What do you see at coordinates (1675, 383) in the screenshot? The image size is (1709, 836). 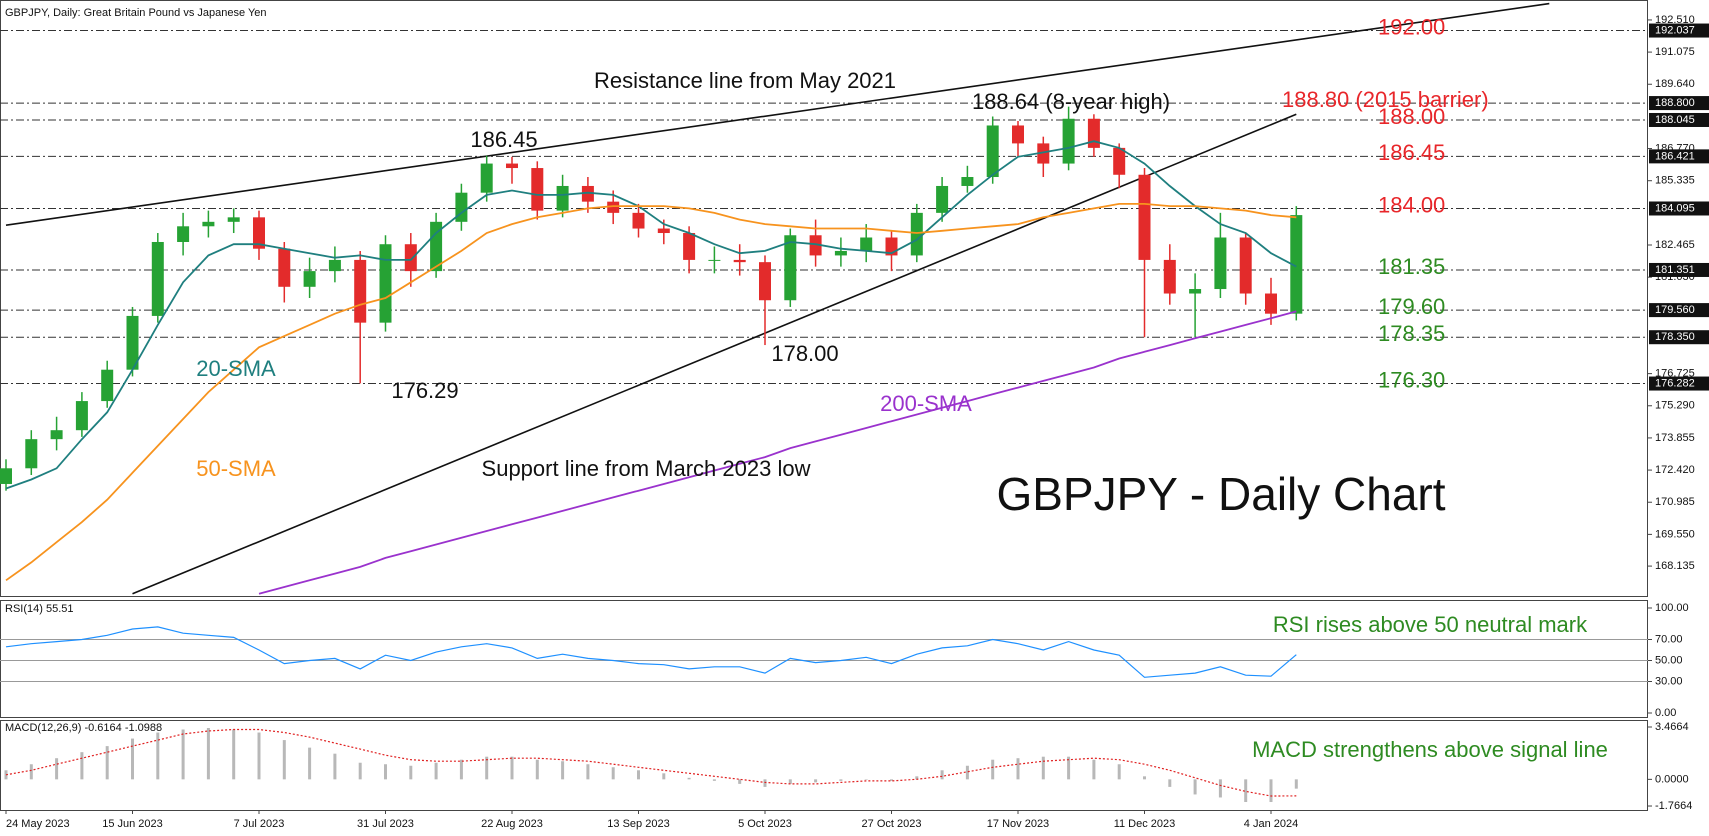 I see `price-box-label: 176.282` at bounding box center [1675, 383].